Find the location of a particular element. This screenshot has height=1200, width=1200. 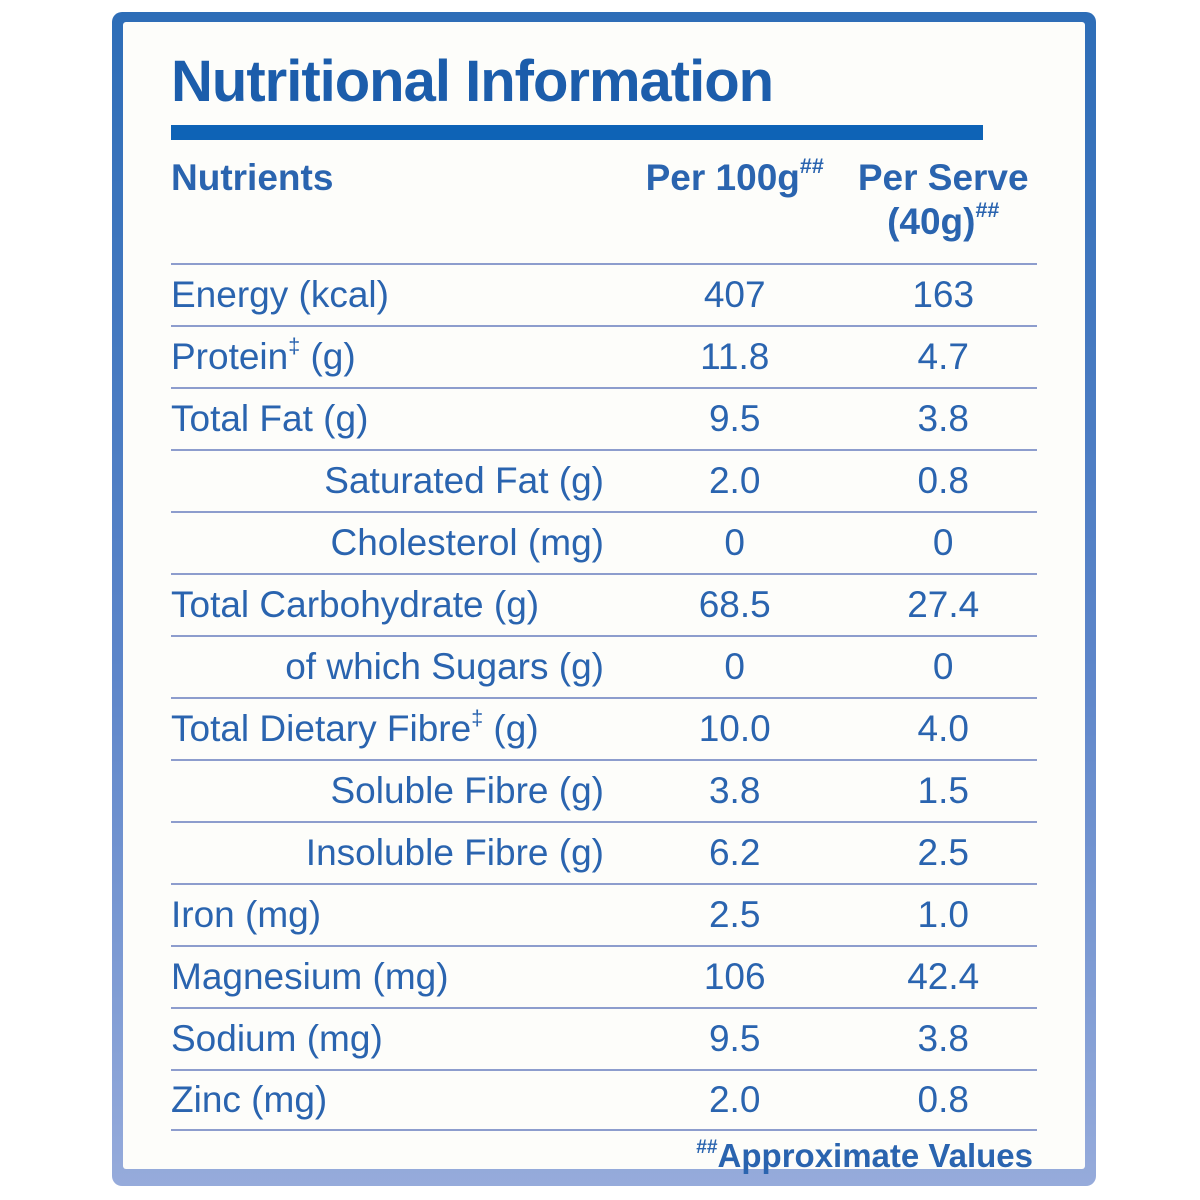

per-100g-value: 11.8 is located at coordinates (735, 357).